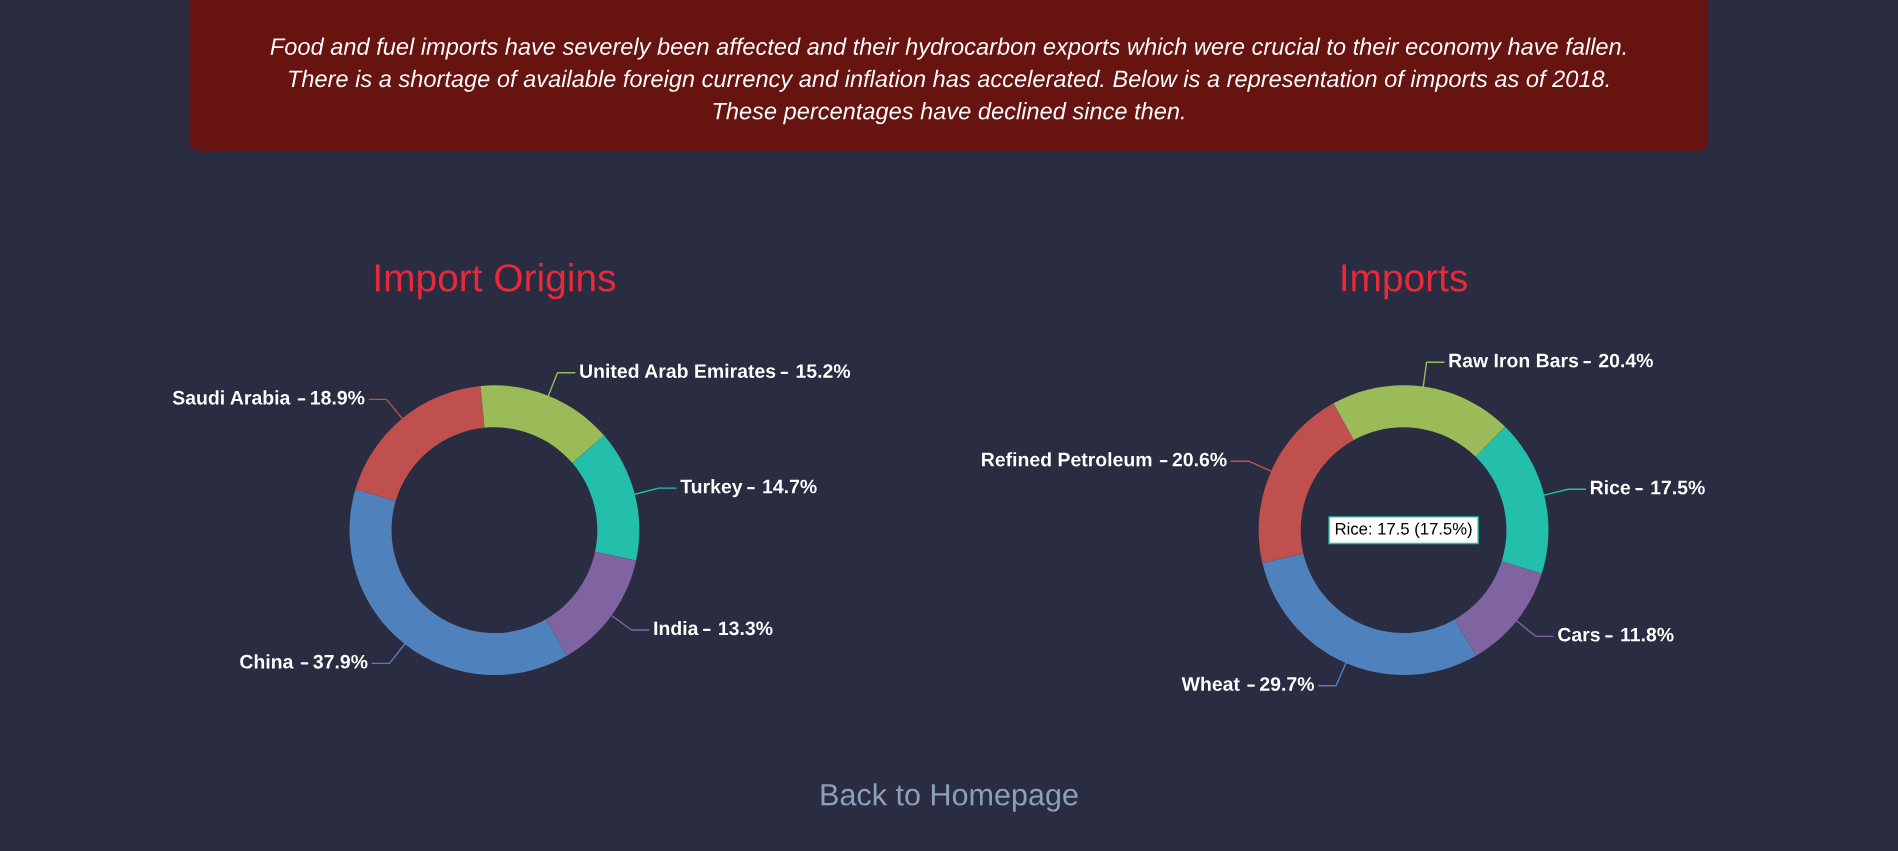 The image size is (1898, 851). Describe the element at coordinates (340, 661) in the screenshot. I see `data-label: 37.9%` at that location.